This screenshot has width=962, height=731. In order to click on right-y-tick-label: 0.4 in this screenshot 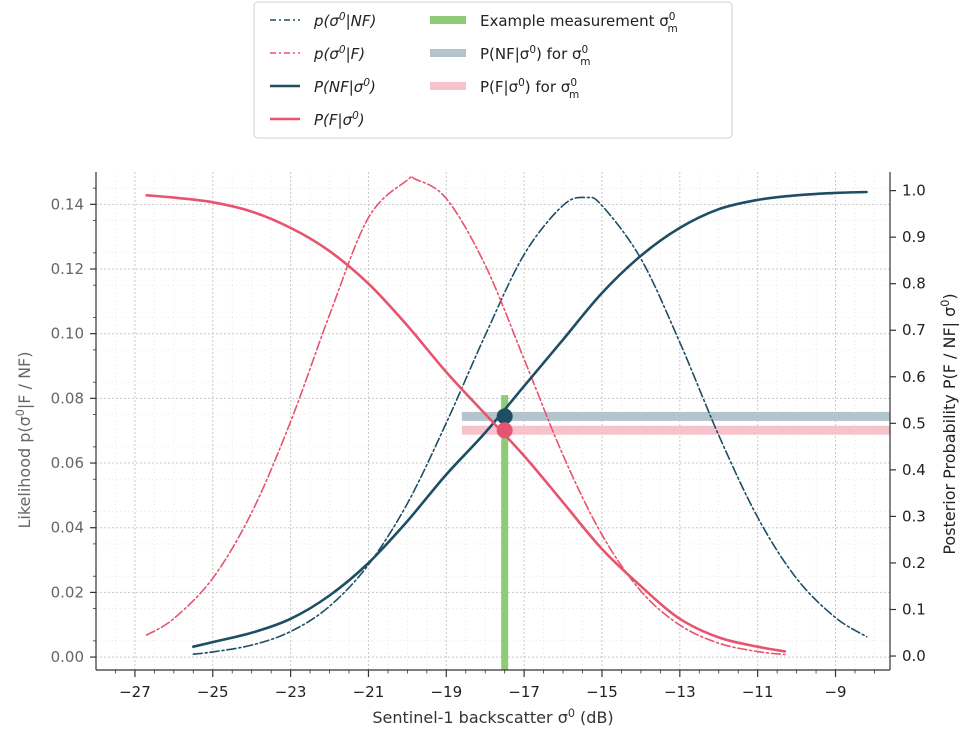, I will do `click(914, 470)`.